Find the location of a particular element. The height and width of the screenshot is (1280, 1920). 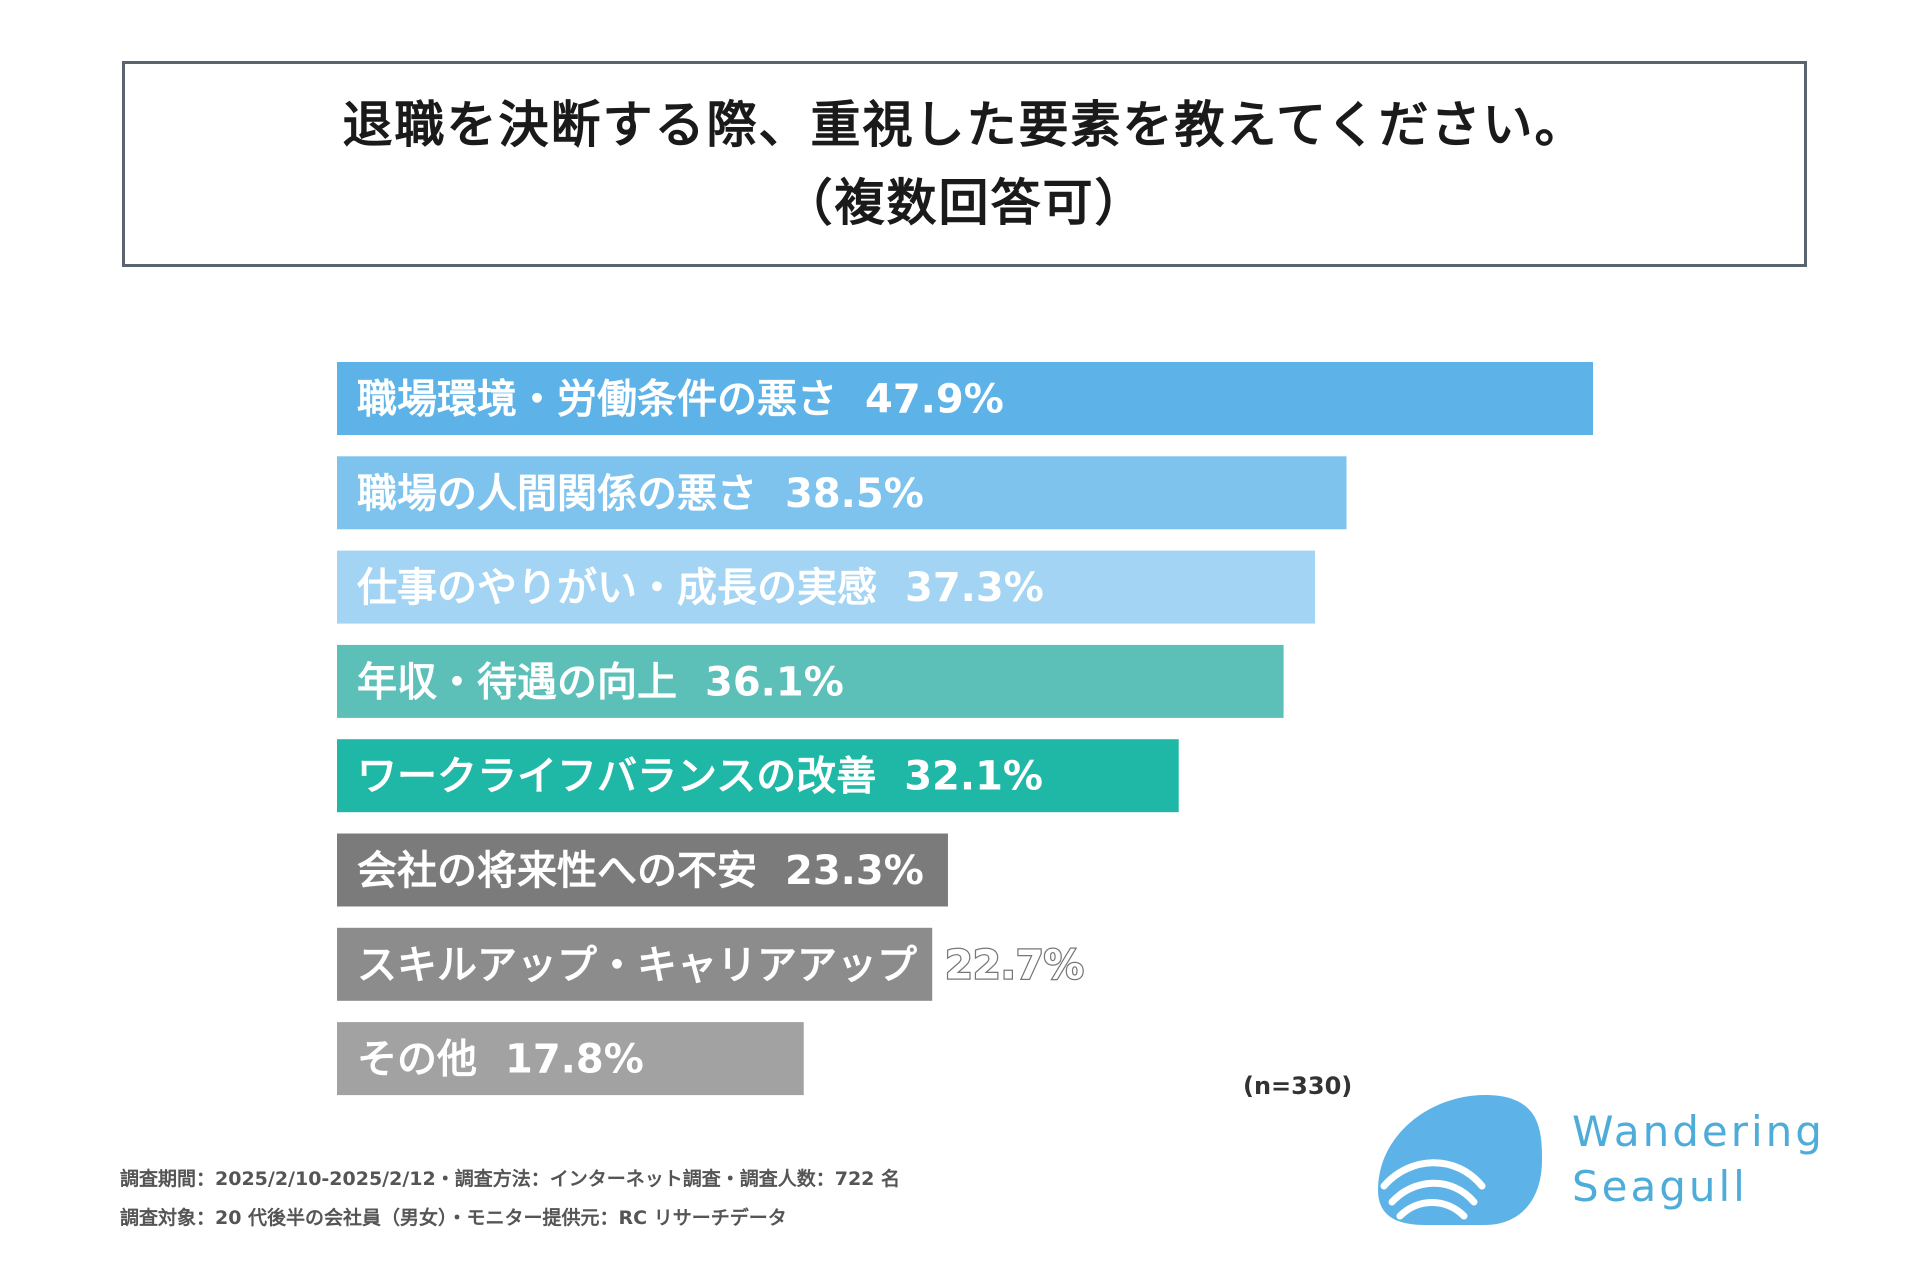

bar-value-label-6: 23.3% is located at coordinates (854, 871).